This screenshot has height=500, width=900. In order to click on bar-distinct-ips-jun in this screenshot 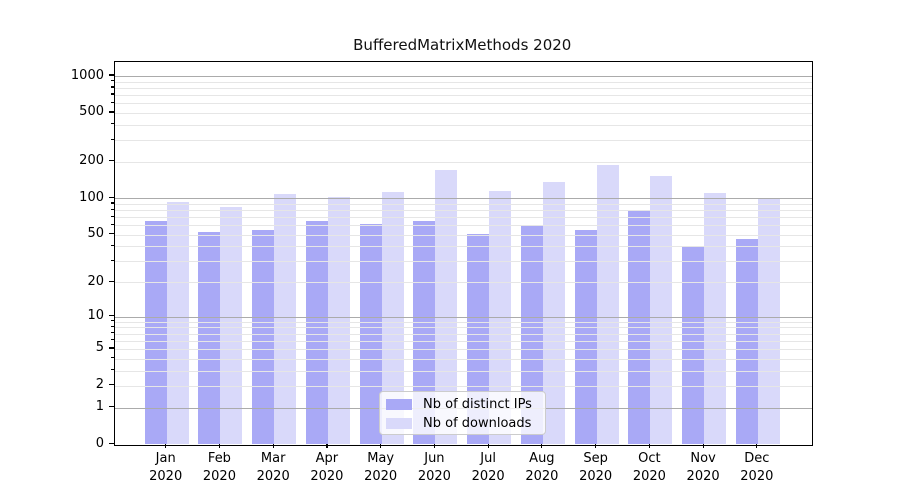, I will do `click(424, 333)`.